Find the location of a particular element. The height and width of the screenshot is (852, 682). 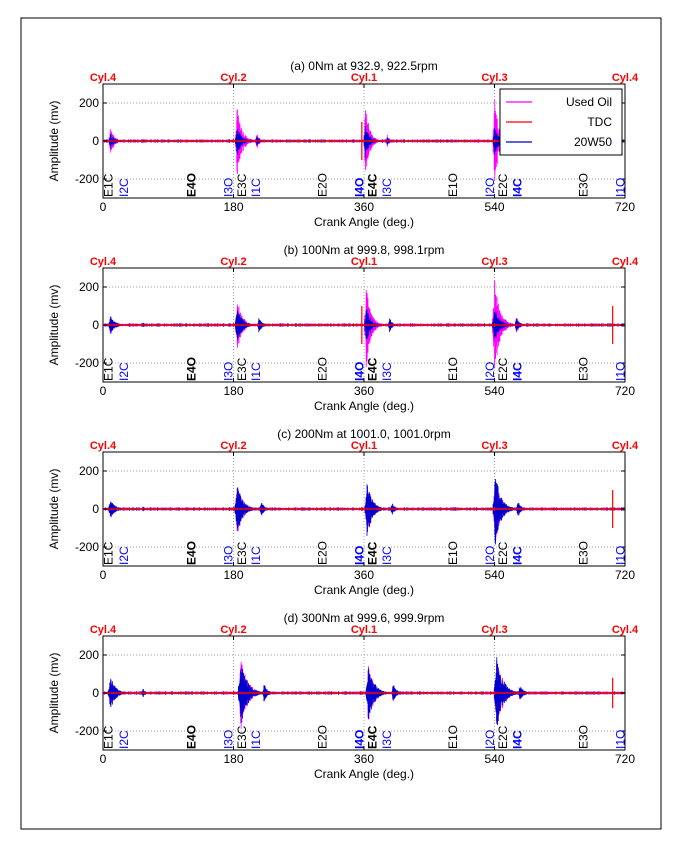

panel-title: (b) 100Nm at 999.8, 998.1rpm is located at coordinates (364, 250).